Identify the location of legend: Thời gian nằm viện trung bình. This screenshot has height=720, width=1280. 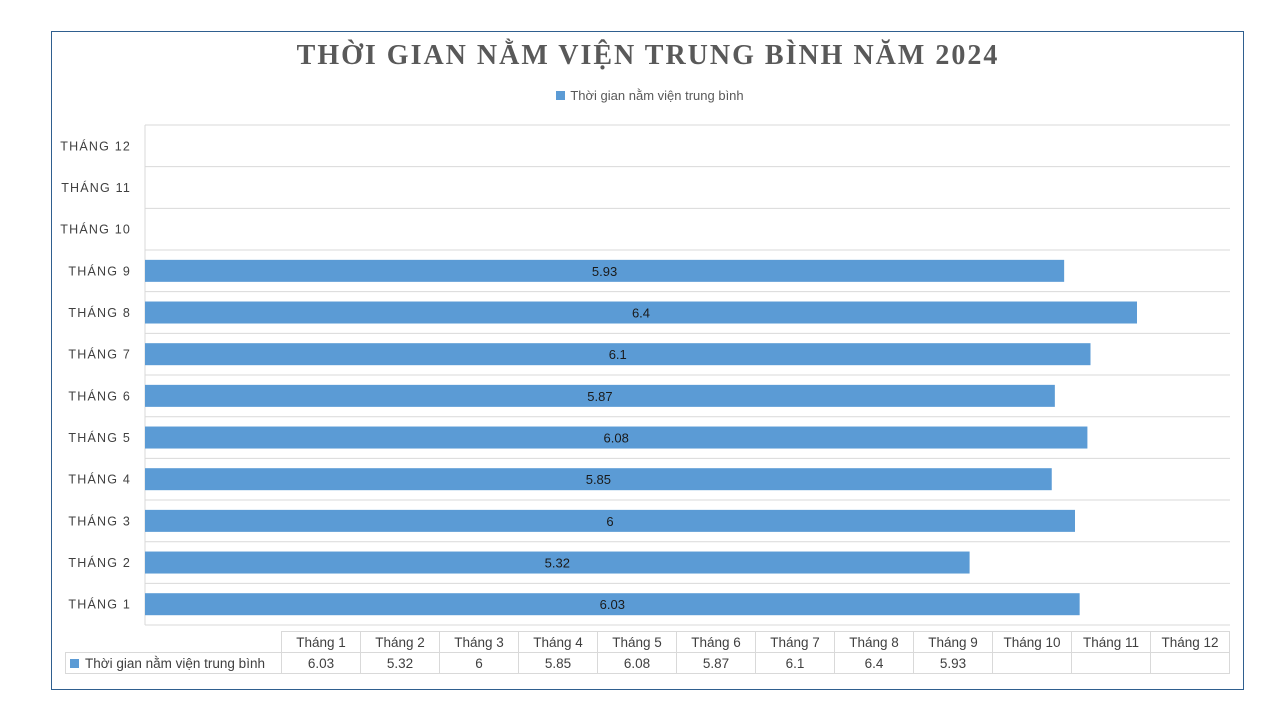
(640, 95).